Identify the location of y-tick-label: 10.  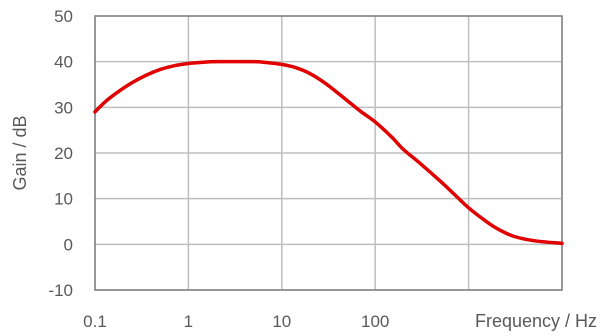
(63, 199).